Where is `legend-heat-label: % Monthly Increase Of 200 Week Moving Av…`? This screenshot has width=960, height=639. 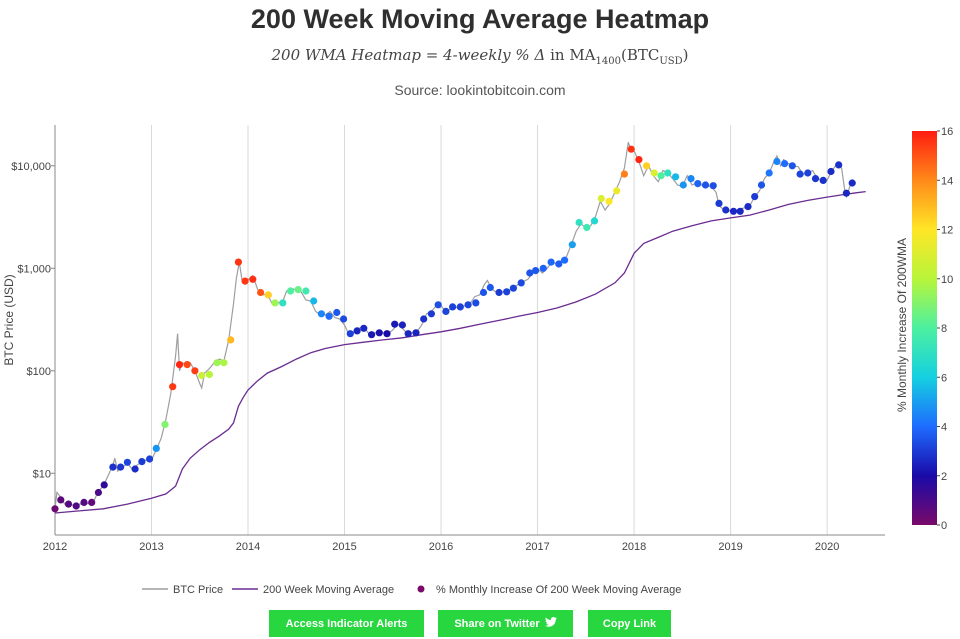 legend-heat-label: % Monthly Increase Of 200 Week Moving Av… is located at coordinates (558, 590).